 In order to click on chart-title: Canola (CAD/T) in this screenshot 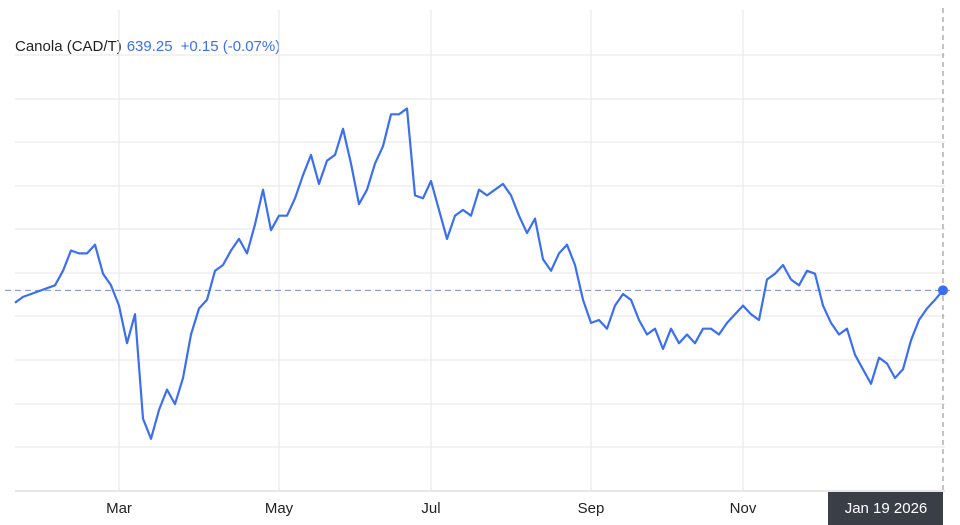, I will do `click(68, 46)`.